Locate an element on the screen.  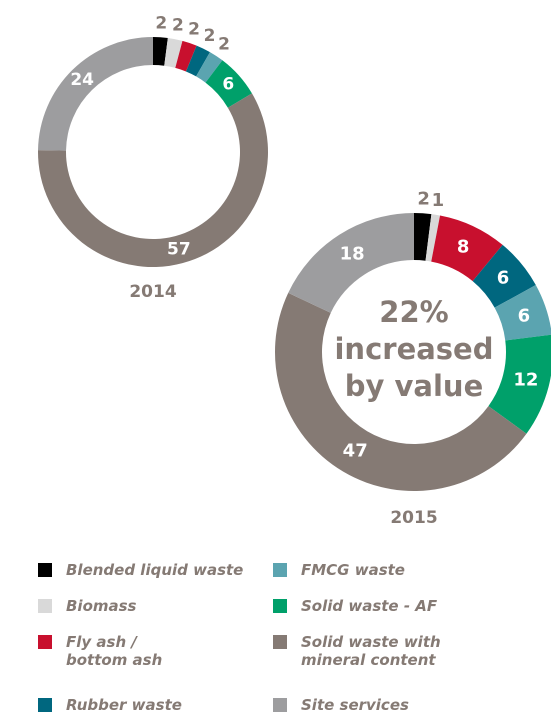
legend-label: Site services is located at coordinates (355, 704).